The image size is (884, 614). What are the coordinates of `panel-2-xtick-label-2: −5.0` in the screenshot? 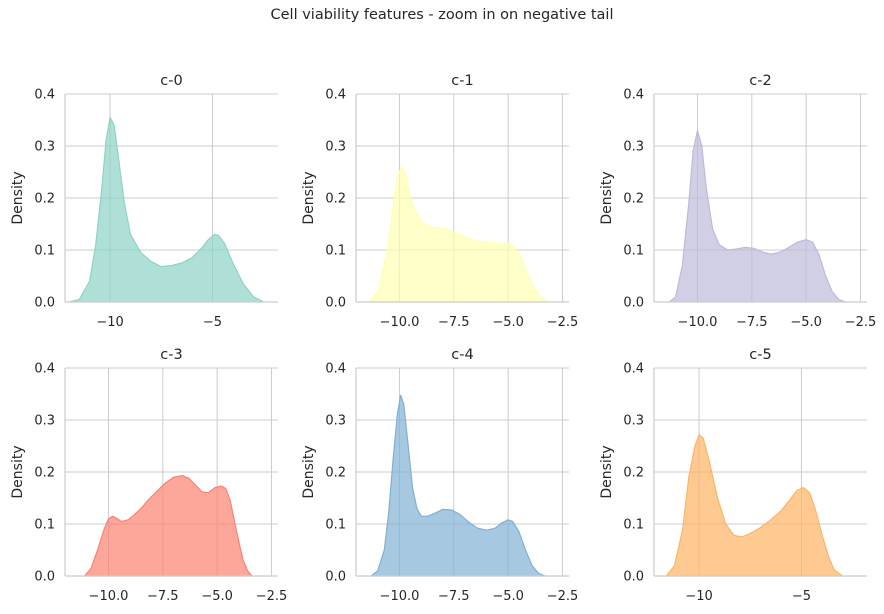 It's located at (806, 322).